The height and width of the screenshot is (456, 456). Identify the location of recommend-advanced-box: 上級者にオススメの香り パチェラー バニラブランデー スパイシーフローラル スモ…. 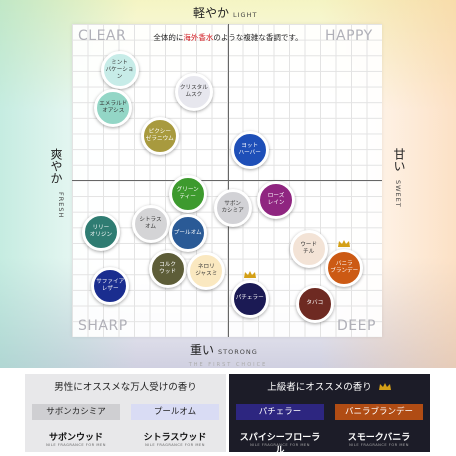
(329, 415).